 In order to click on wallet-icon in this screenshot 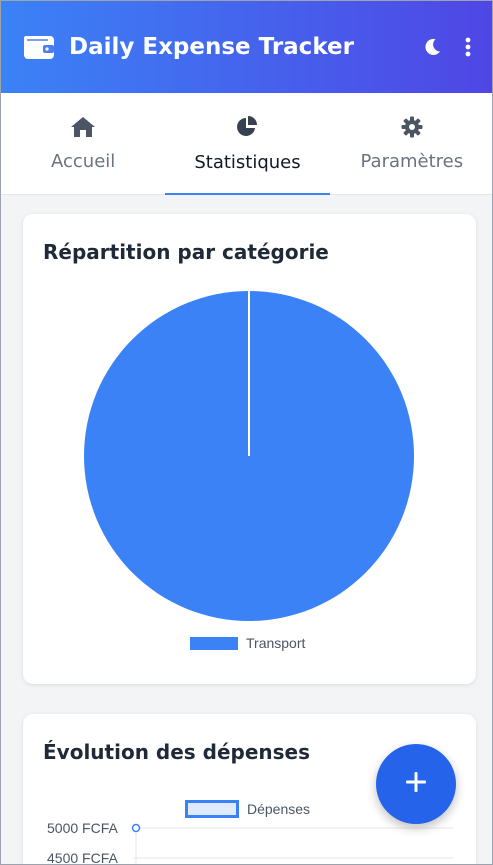, I will do `click(39, 47)`.